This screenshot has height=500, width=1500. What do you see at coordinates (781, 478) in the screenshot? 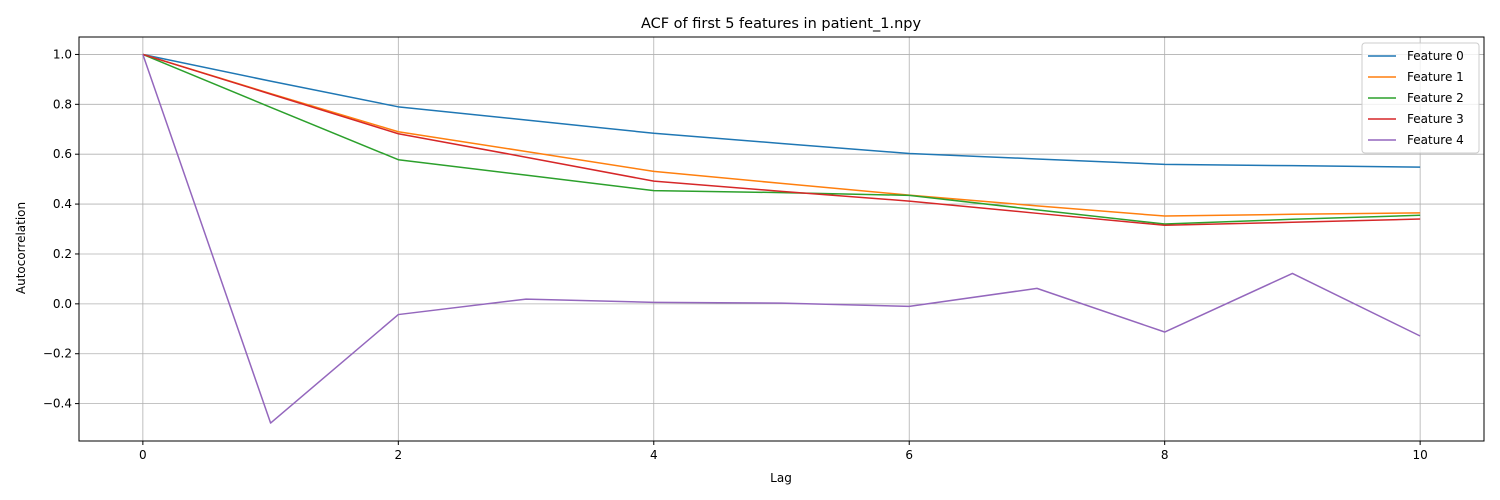
I see `x-axis-label: Lag` at bounding box center [781, 478].